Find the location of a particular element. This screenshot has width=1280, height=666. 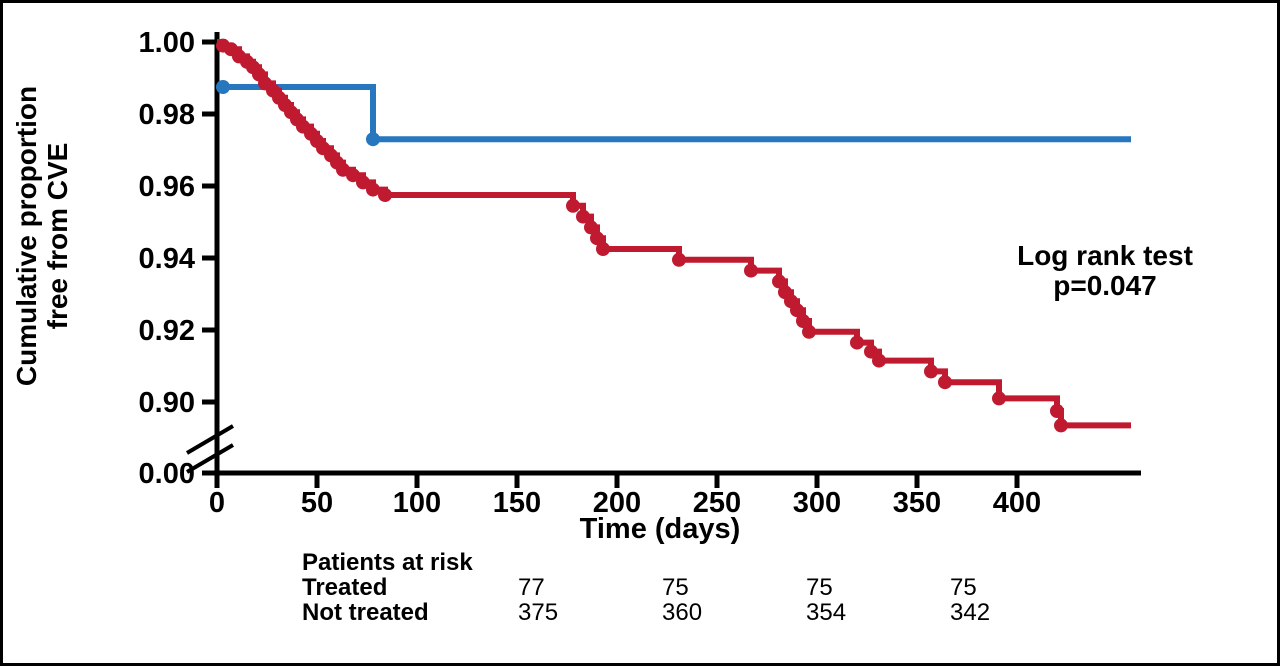

series-treated is located at coordinates (673, 113).